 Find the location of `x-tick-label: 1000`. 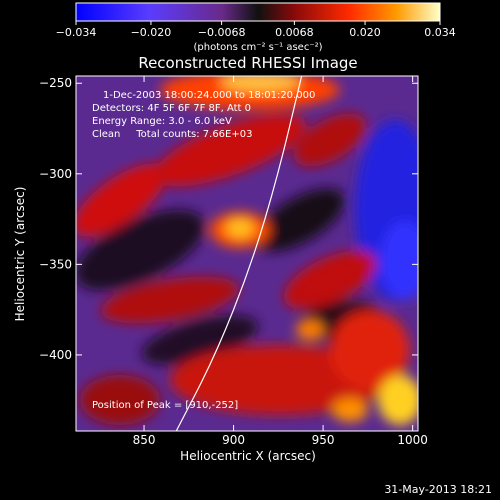

x-tick-label: 1000 is located at coordinates (412, 440).